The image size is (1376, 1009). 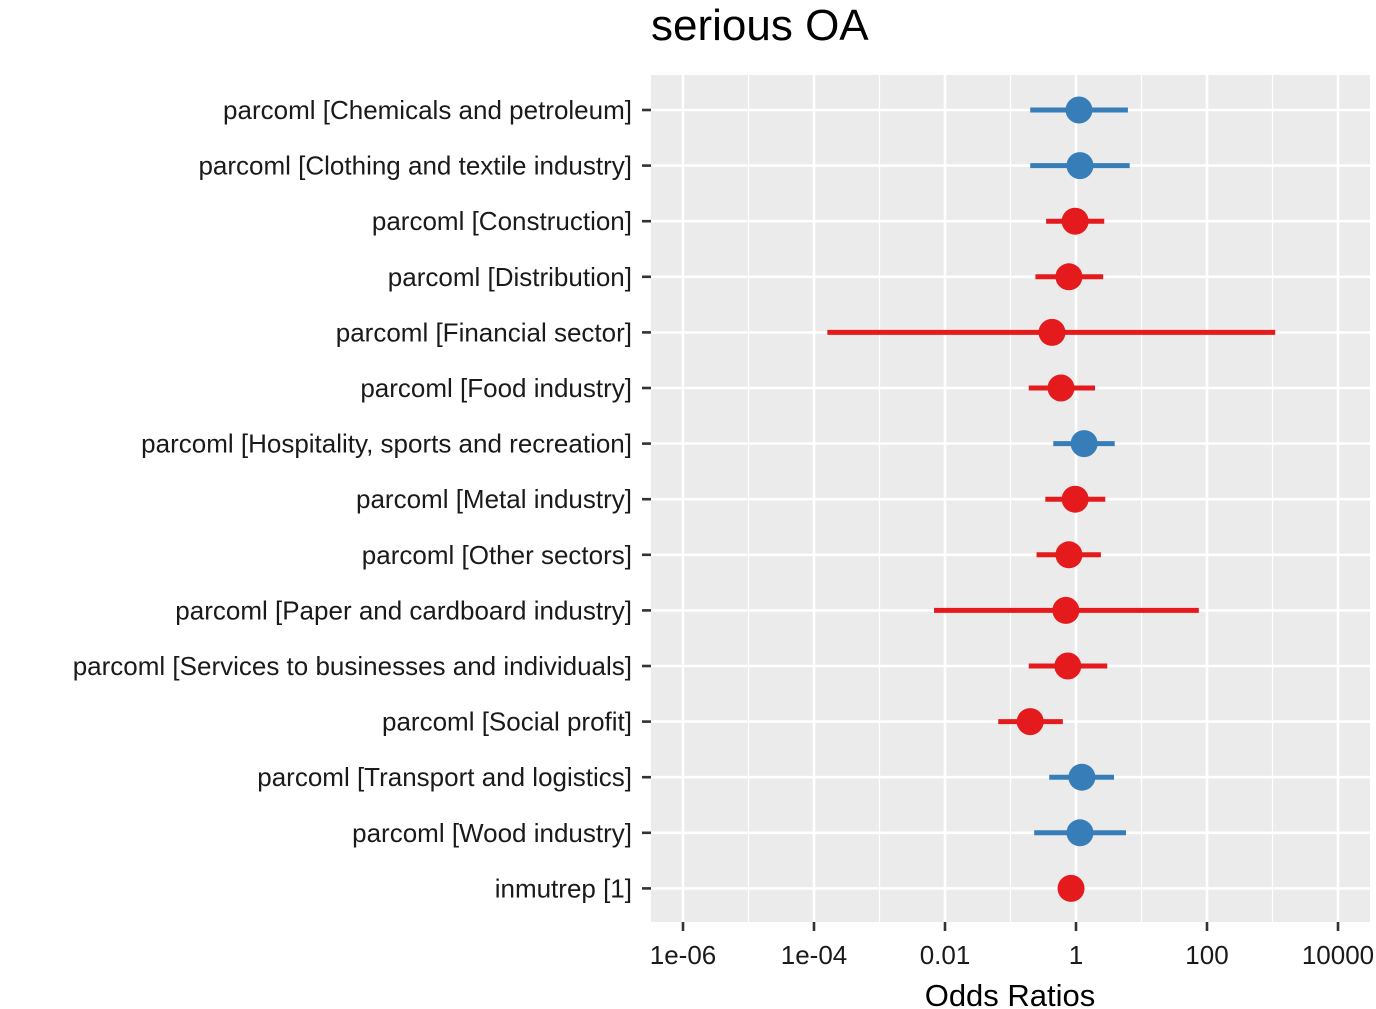 What do you see at coordinates (814, 955) in the screenshot?
I see `x-tick-label: 1e-04` at bounding box center [814, 955].